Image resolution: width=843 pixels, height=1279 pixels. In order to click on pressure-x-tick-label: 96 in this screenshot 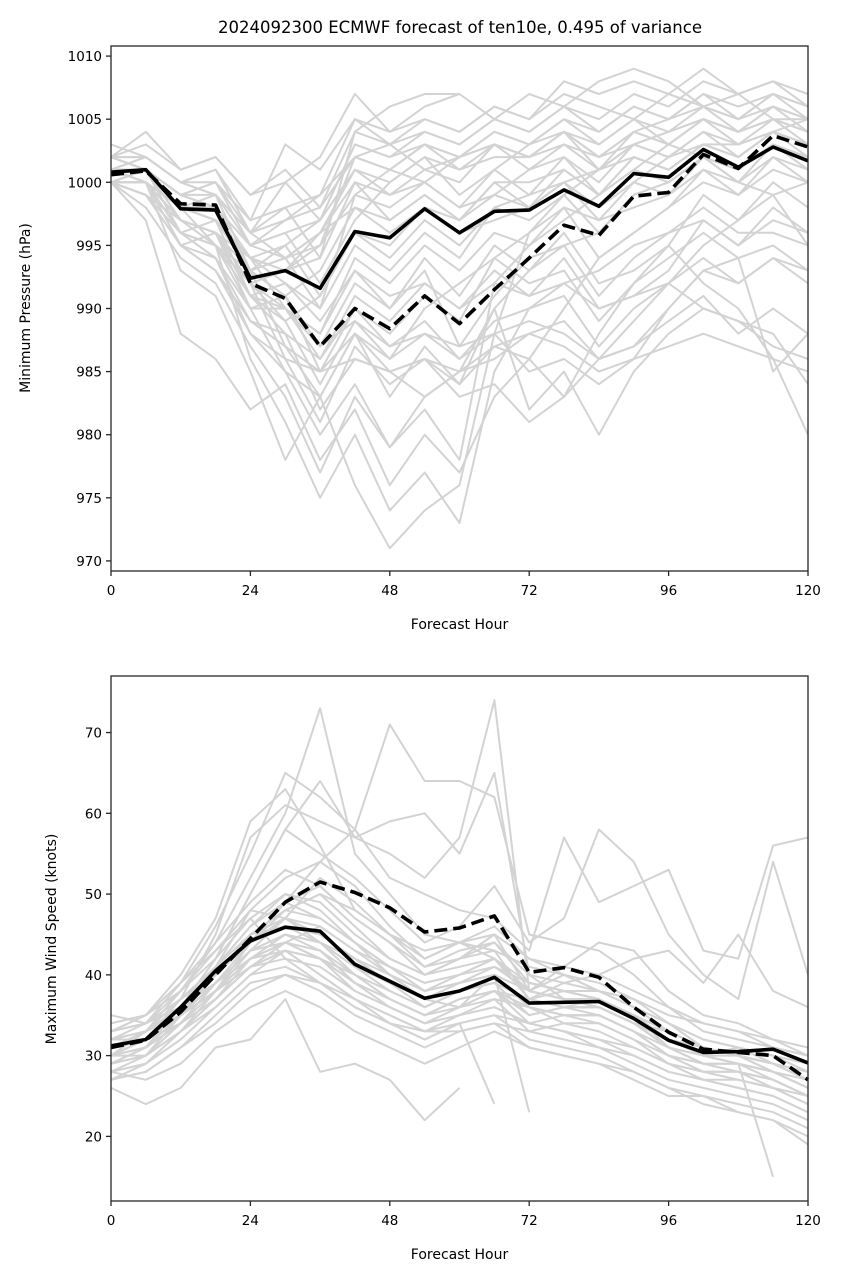, I will do `click(668, 591)`.